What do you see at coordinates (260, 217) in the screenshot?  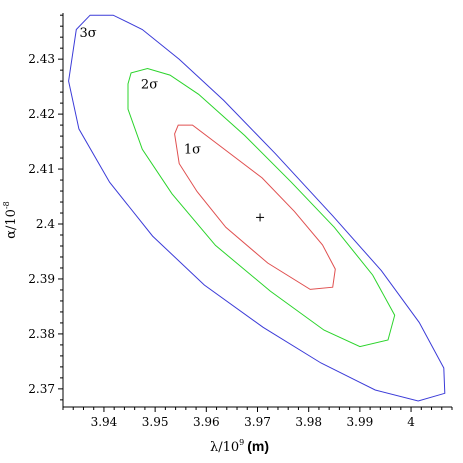 I see `best-fit-marker` at bounding box center [260, 217].